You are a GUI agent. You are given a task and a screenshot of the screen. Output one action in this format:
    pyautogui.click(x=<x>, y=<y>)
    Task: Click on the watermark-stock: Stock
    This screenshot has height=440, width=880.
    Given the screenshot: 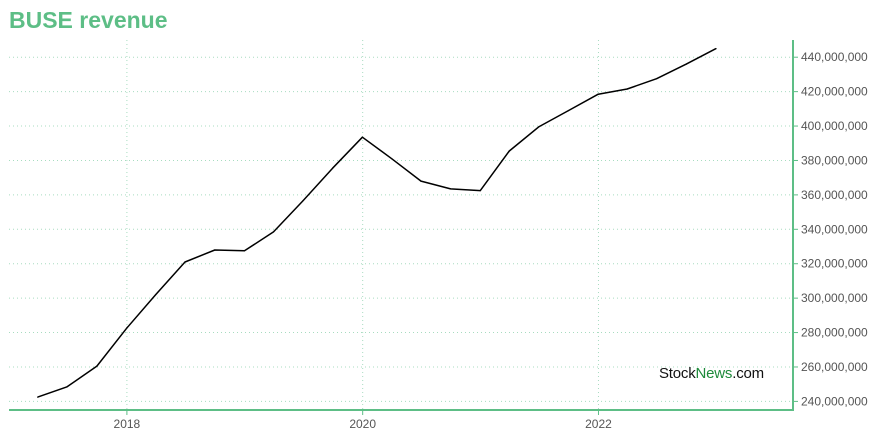 What is the action you would take?
    pyautogui.click(x=677, y=373)
    